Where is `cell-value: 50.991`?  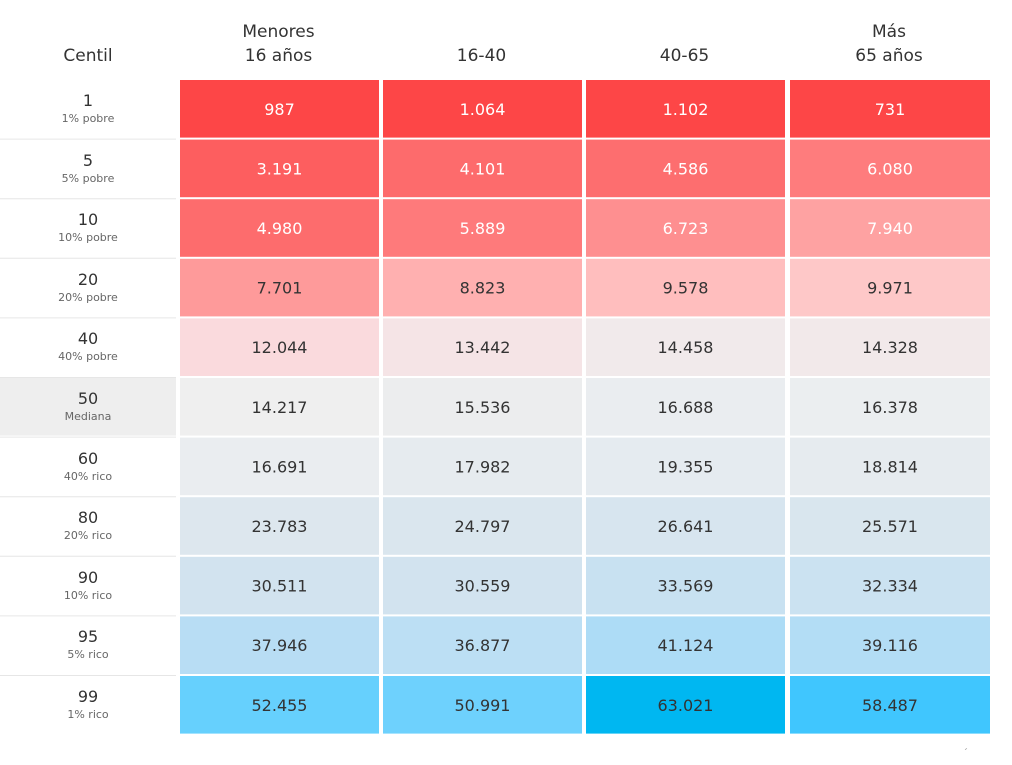 cell-value: 50.991 is located at coordinates (483, 705).